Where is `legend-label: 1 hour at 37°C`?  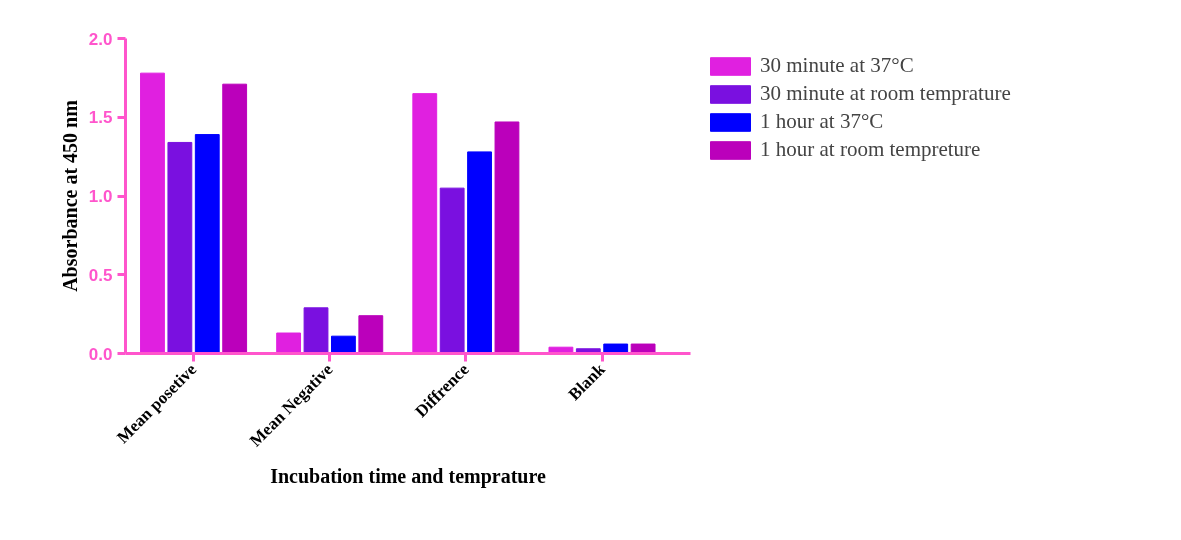 legend-label: 1 hour at 37°C is located at coordinates (822, 121).